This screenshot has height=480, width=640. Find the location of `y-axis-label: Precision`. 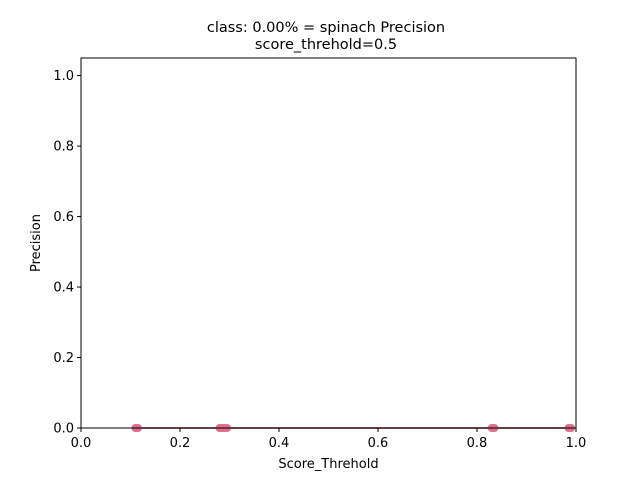

y-axis-label: Precision is located at coordinates (36, 243).